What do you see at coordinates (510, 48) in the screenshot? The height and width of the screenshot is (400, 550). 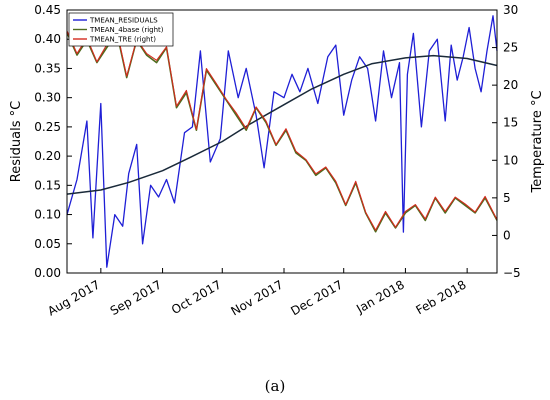 I see `right-axis-tick-label: 25` at bounding box center [510, 48].